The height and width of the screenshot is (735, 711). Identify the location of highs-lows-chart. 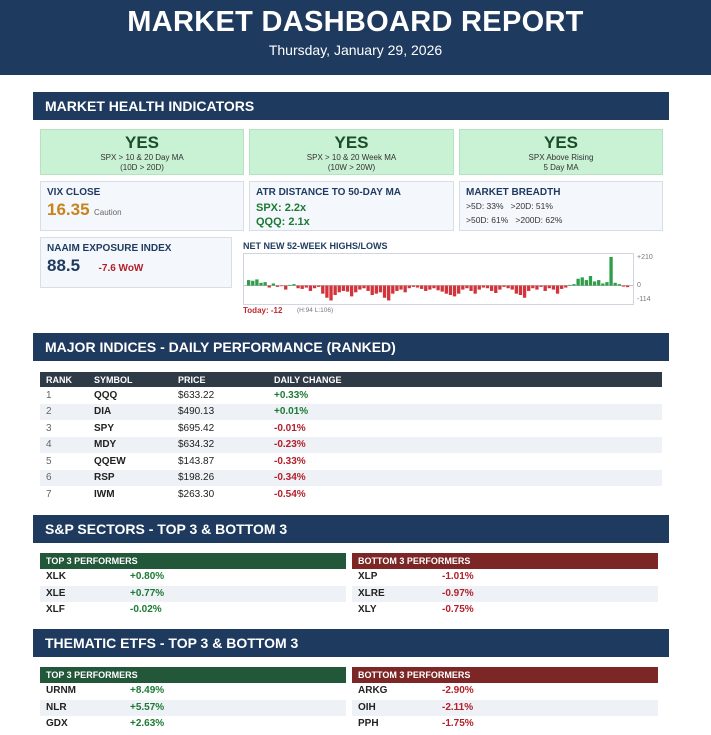
(438, 279).